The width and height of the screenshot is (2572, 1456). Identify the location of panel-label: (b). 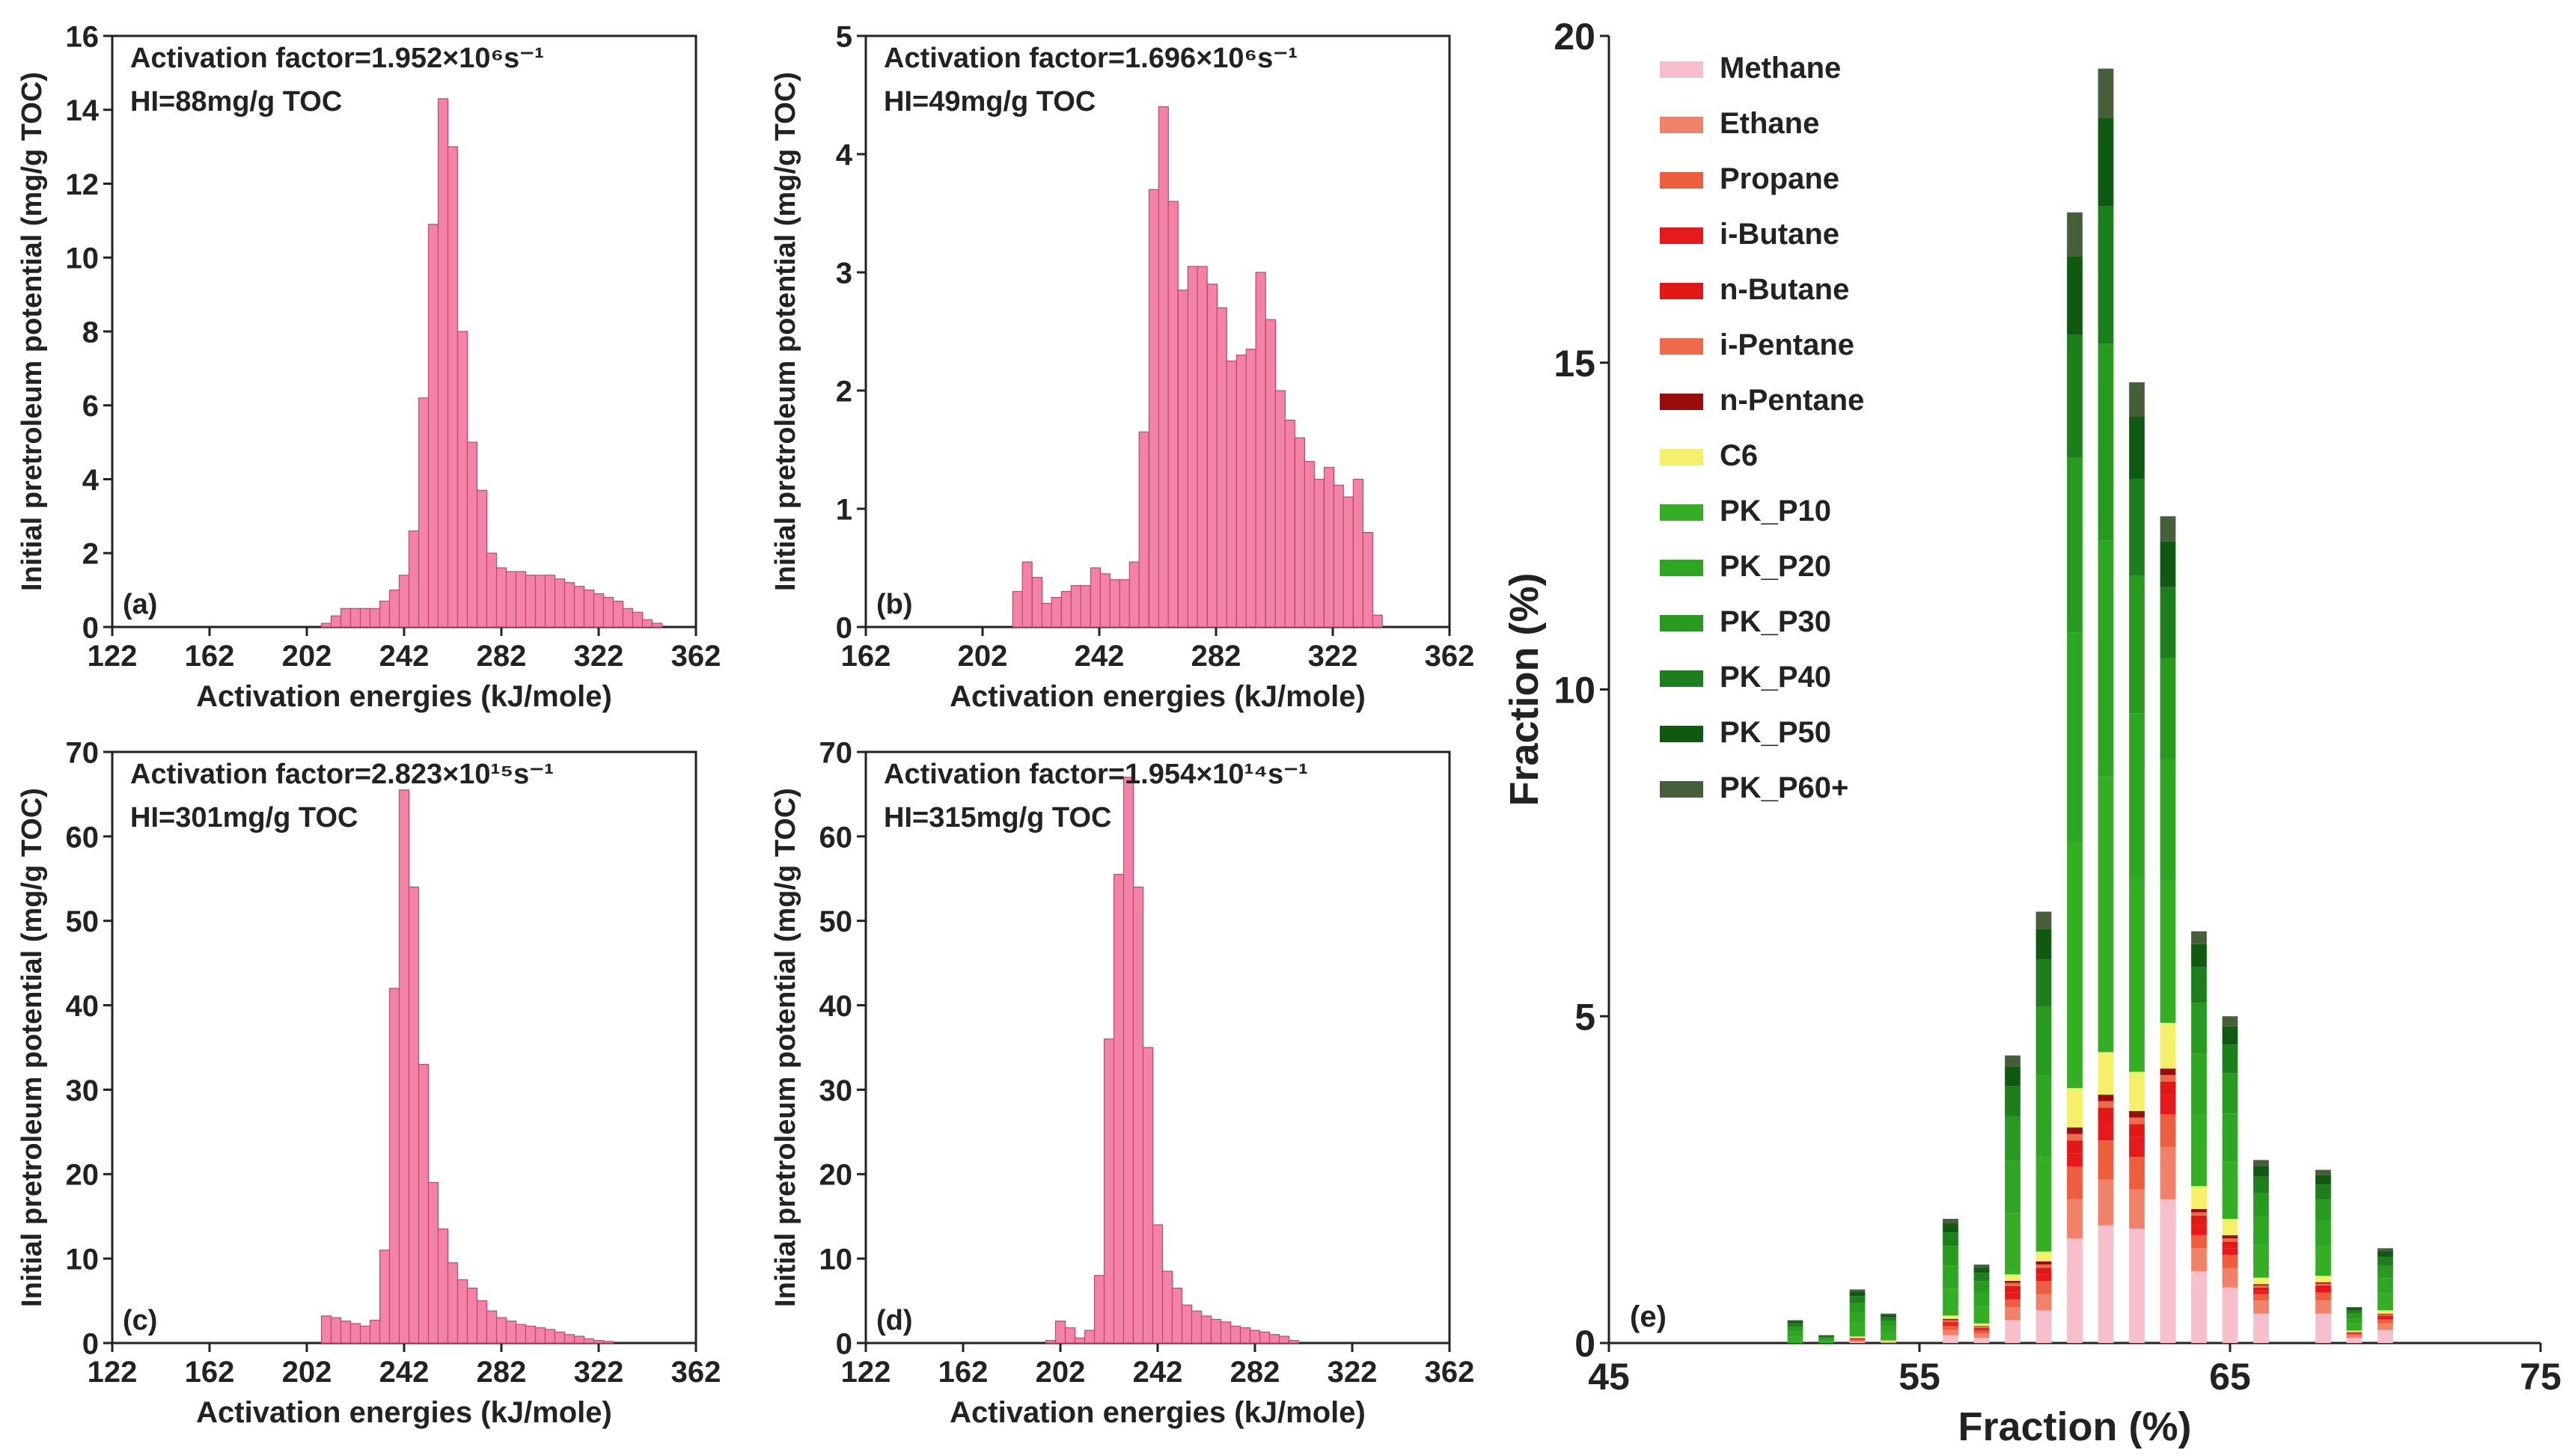
(894, 604).